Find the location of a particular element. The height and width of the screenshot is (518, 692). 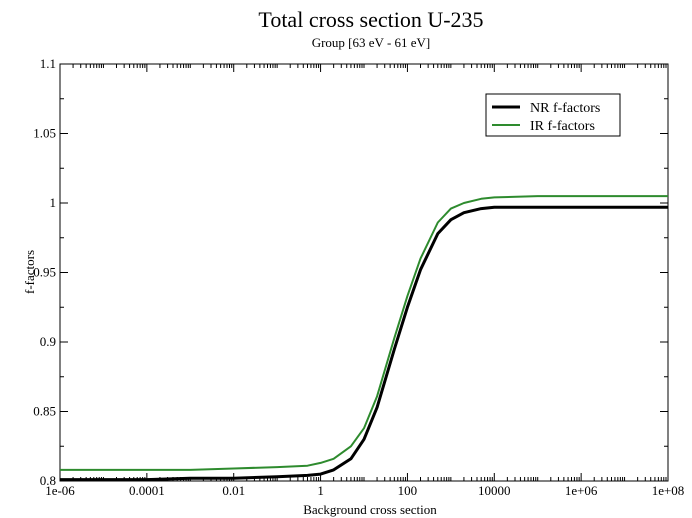

x-tick-label: 1e+08 is located at coordinates (668, 490).